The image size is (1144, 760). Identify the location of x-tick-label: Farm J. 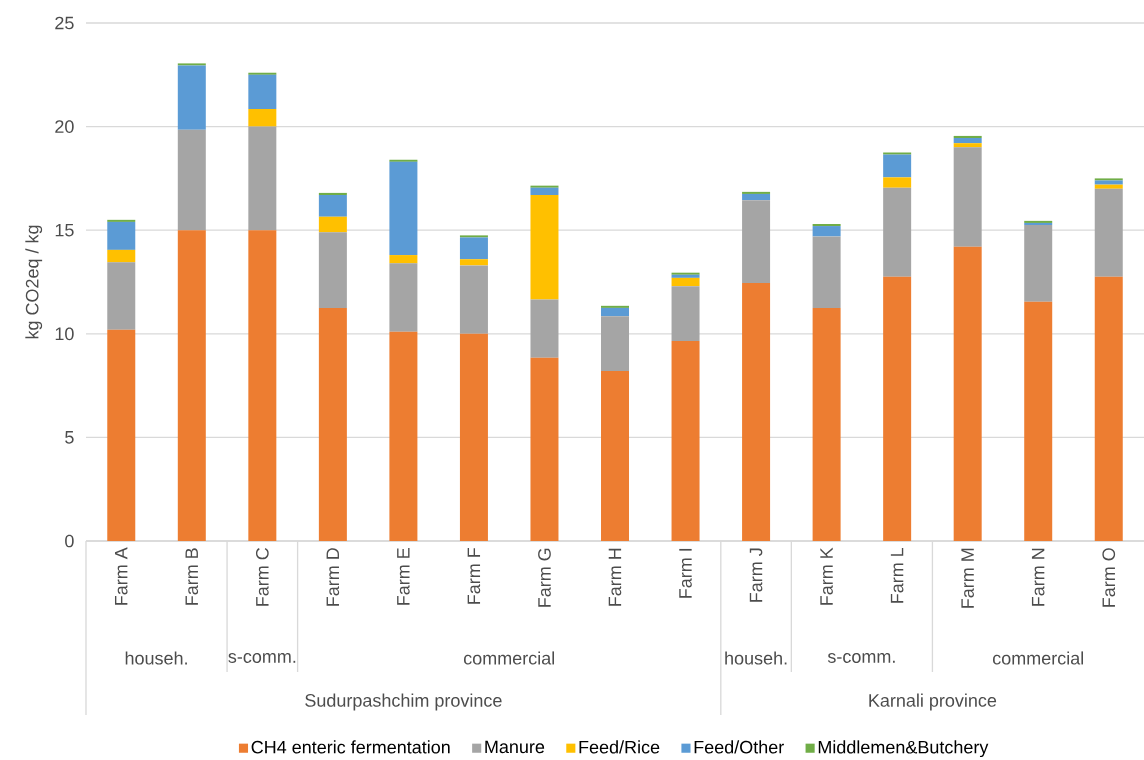
(756, 575).